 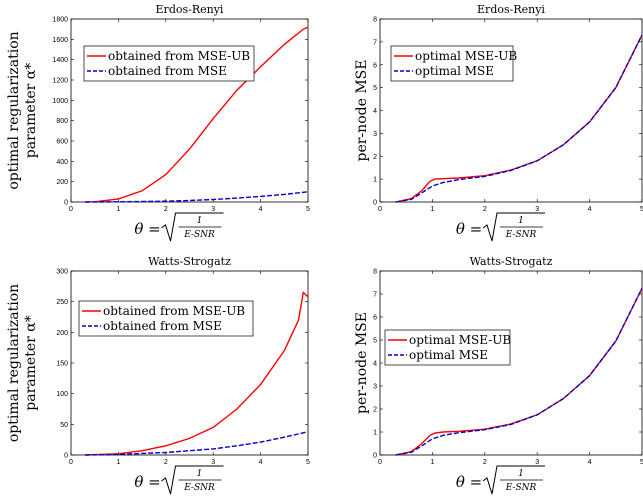 I want to click on y-tick-label: 400, so click(x=62, y=162).